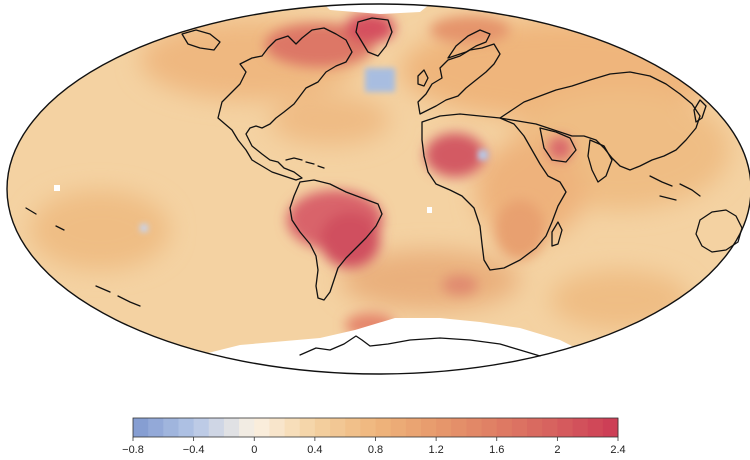 The height and width of the screenshot is (460, 750). I want to click on colorbar-tick-label: 0, so click(254, 450).